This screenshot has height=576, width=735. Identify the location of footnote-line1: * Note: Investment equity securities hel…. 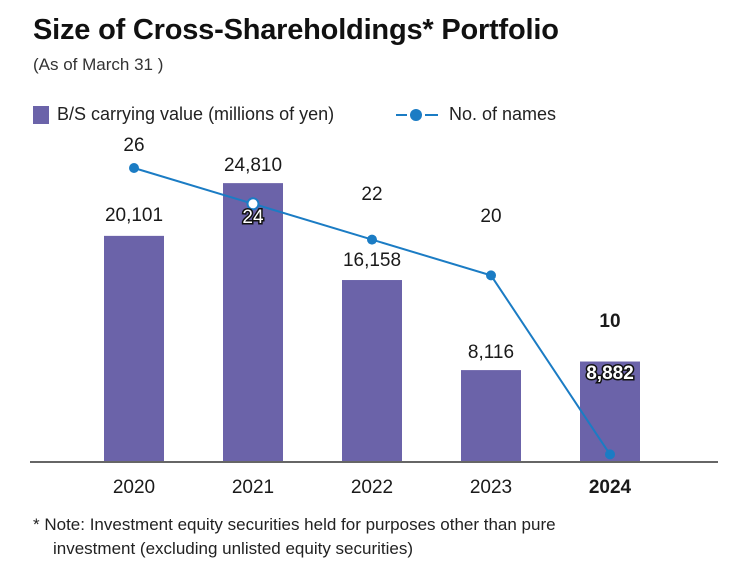
(294, 524).